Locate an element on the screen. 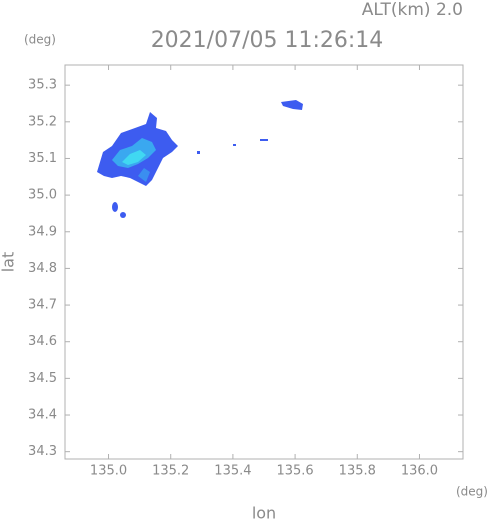  x-tick-label: 135.2 is located at coordinates (170, 471).